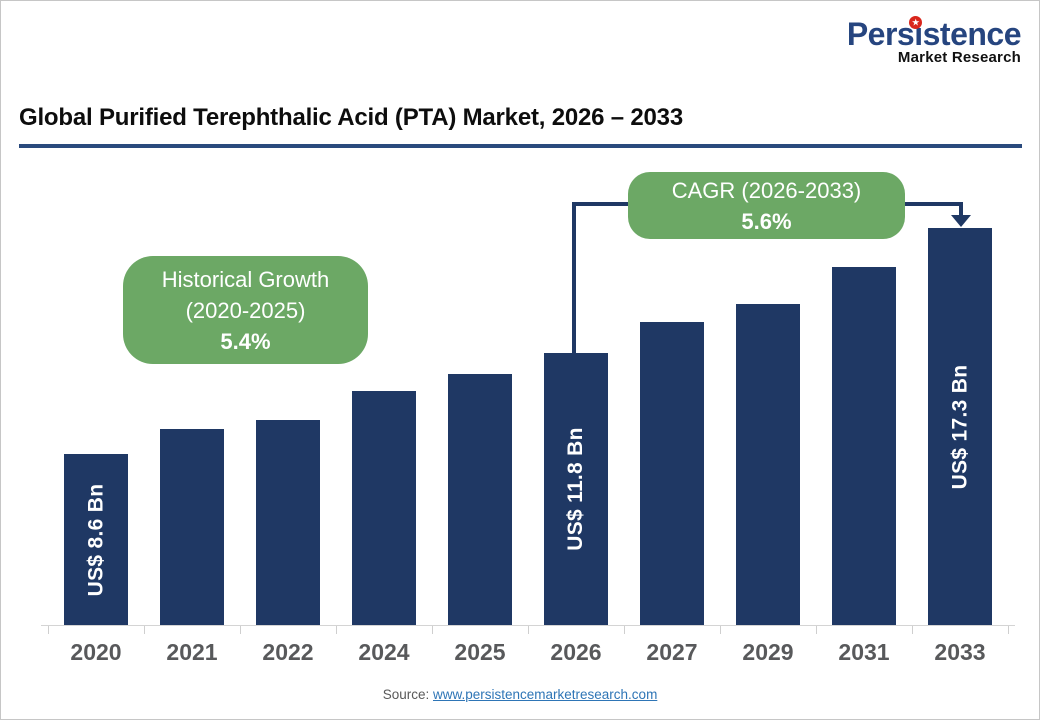 Image resolution: width=1040 pixels, height=720 pixels. Describe the element at coordinates (672, 473) in the screenshot. I see `bar-2027` at that location.